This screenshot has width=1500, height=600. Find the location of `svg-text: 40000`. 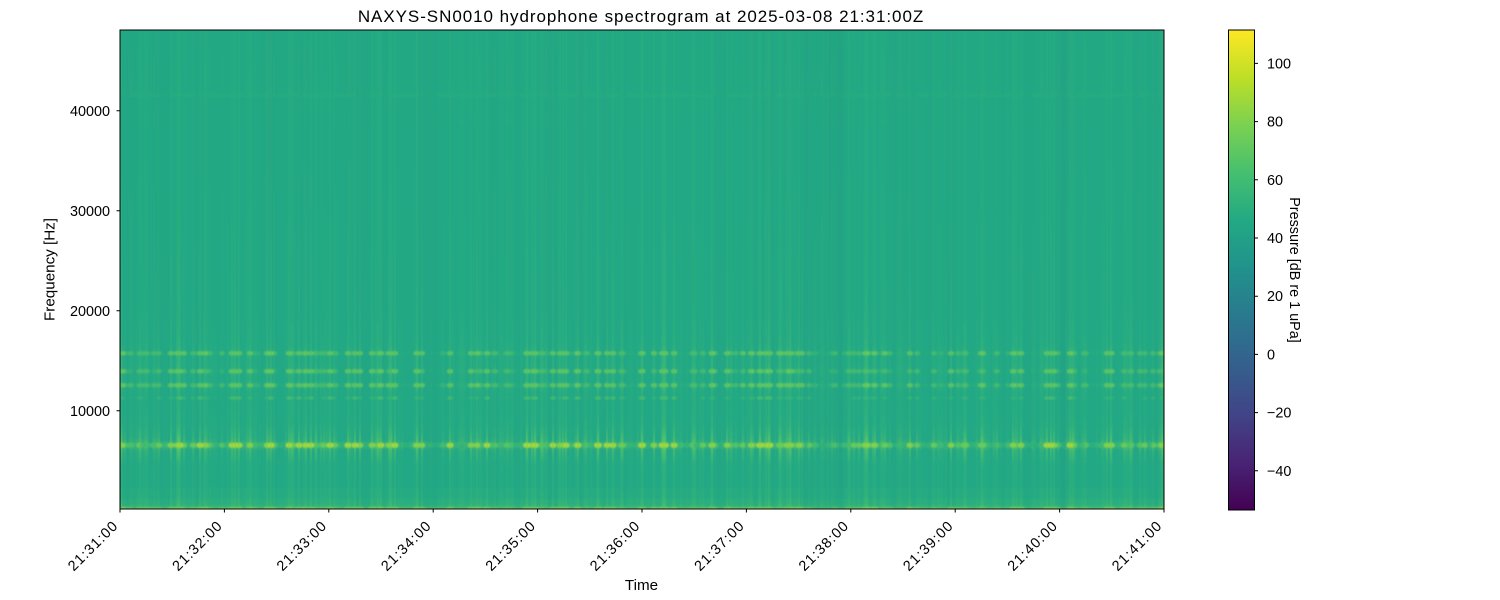

svg-text: 40000 is located at coordinates (90, 112).